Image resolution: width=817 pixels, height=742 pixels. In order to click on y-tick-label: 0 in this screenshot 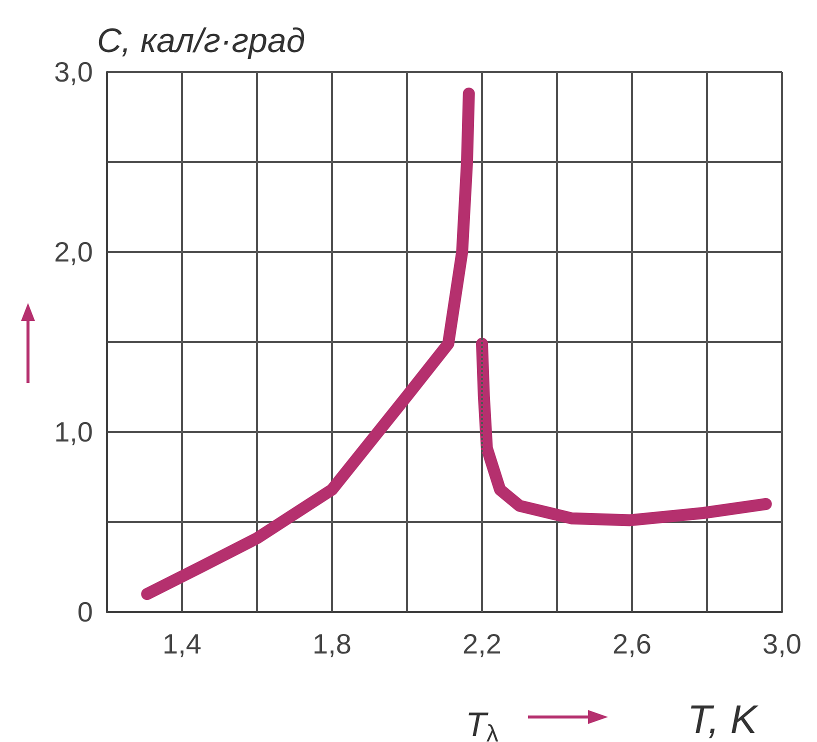, I will do `click(85, 612)`.